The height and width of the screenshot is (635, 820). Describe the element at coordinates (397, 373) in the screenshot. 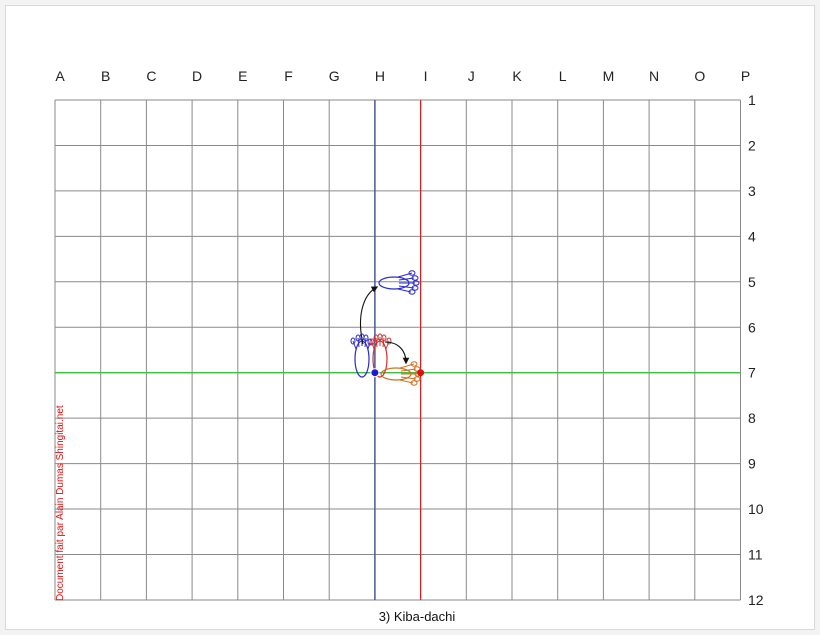

I see `reference-points` at that location.